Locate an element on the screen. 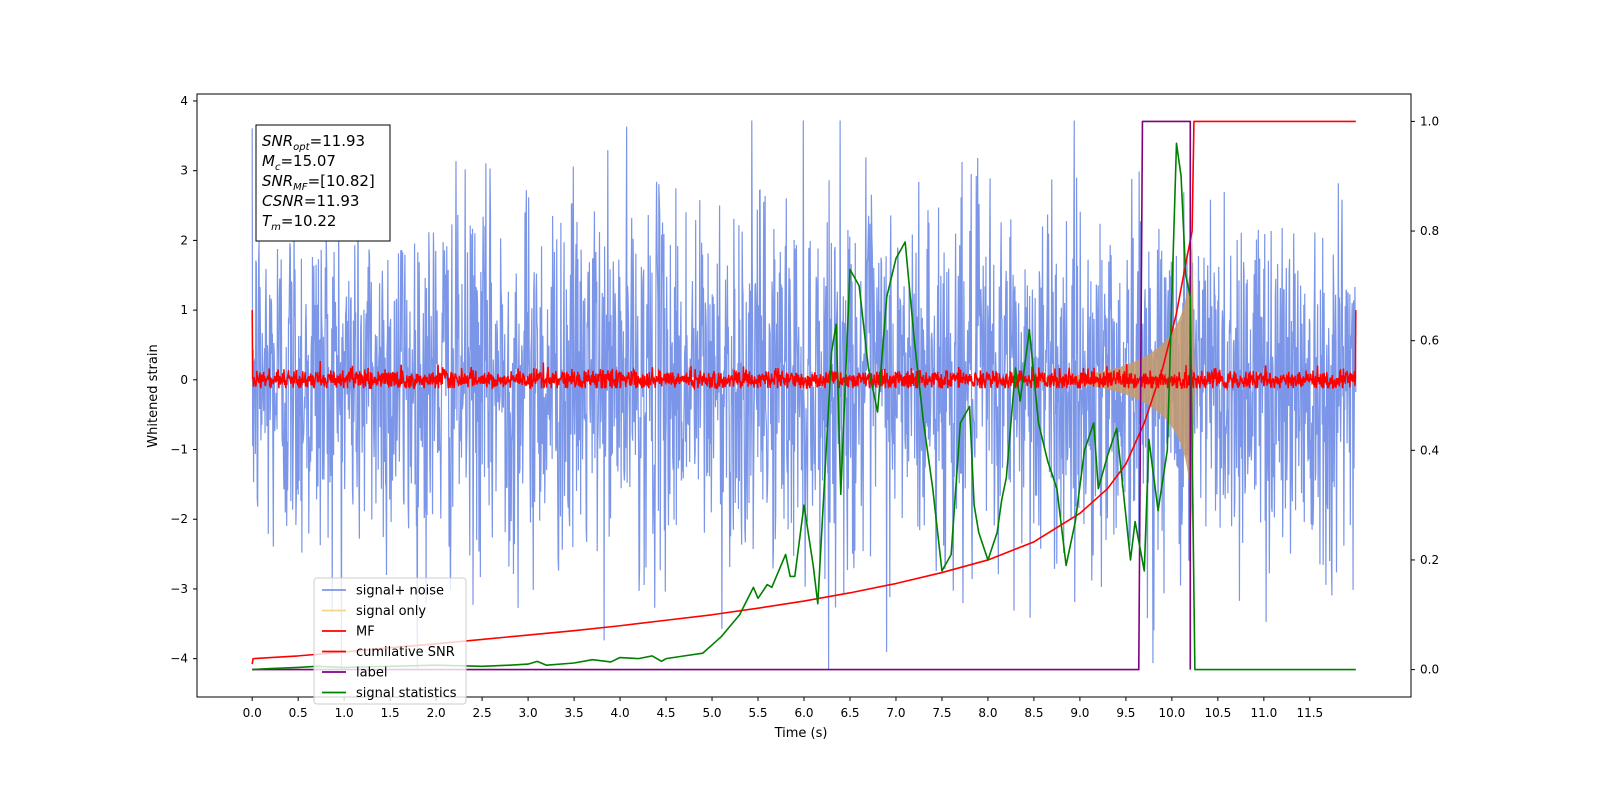 This screenshot has width=1600, height=805. y2-tick-label: 0.0 is located at coordinates (1429, 670).